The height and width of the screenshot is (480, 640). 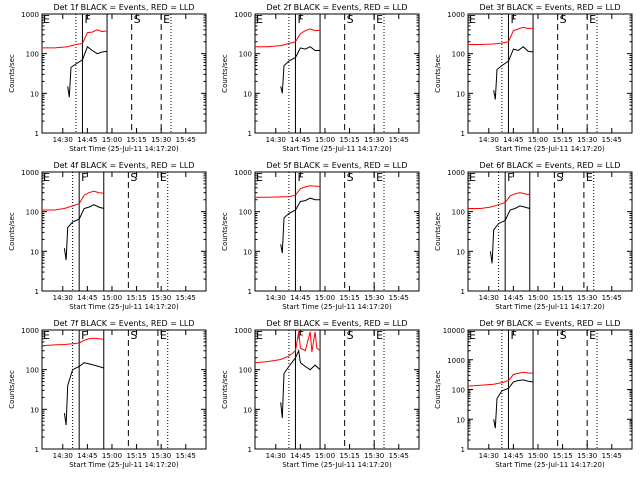 I want to click on panel-title: Det 3f BLACK = Events, RED = LLD, so click(x=549, y=7).